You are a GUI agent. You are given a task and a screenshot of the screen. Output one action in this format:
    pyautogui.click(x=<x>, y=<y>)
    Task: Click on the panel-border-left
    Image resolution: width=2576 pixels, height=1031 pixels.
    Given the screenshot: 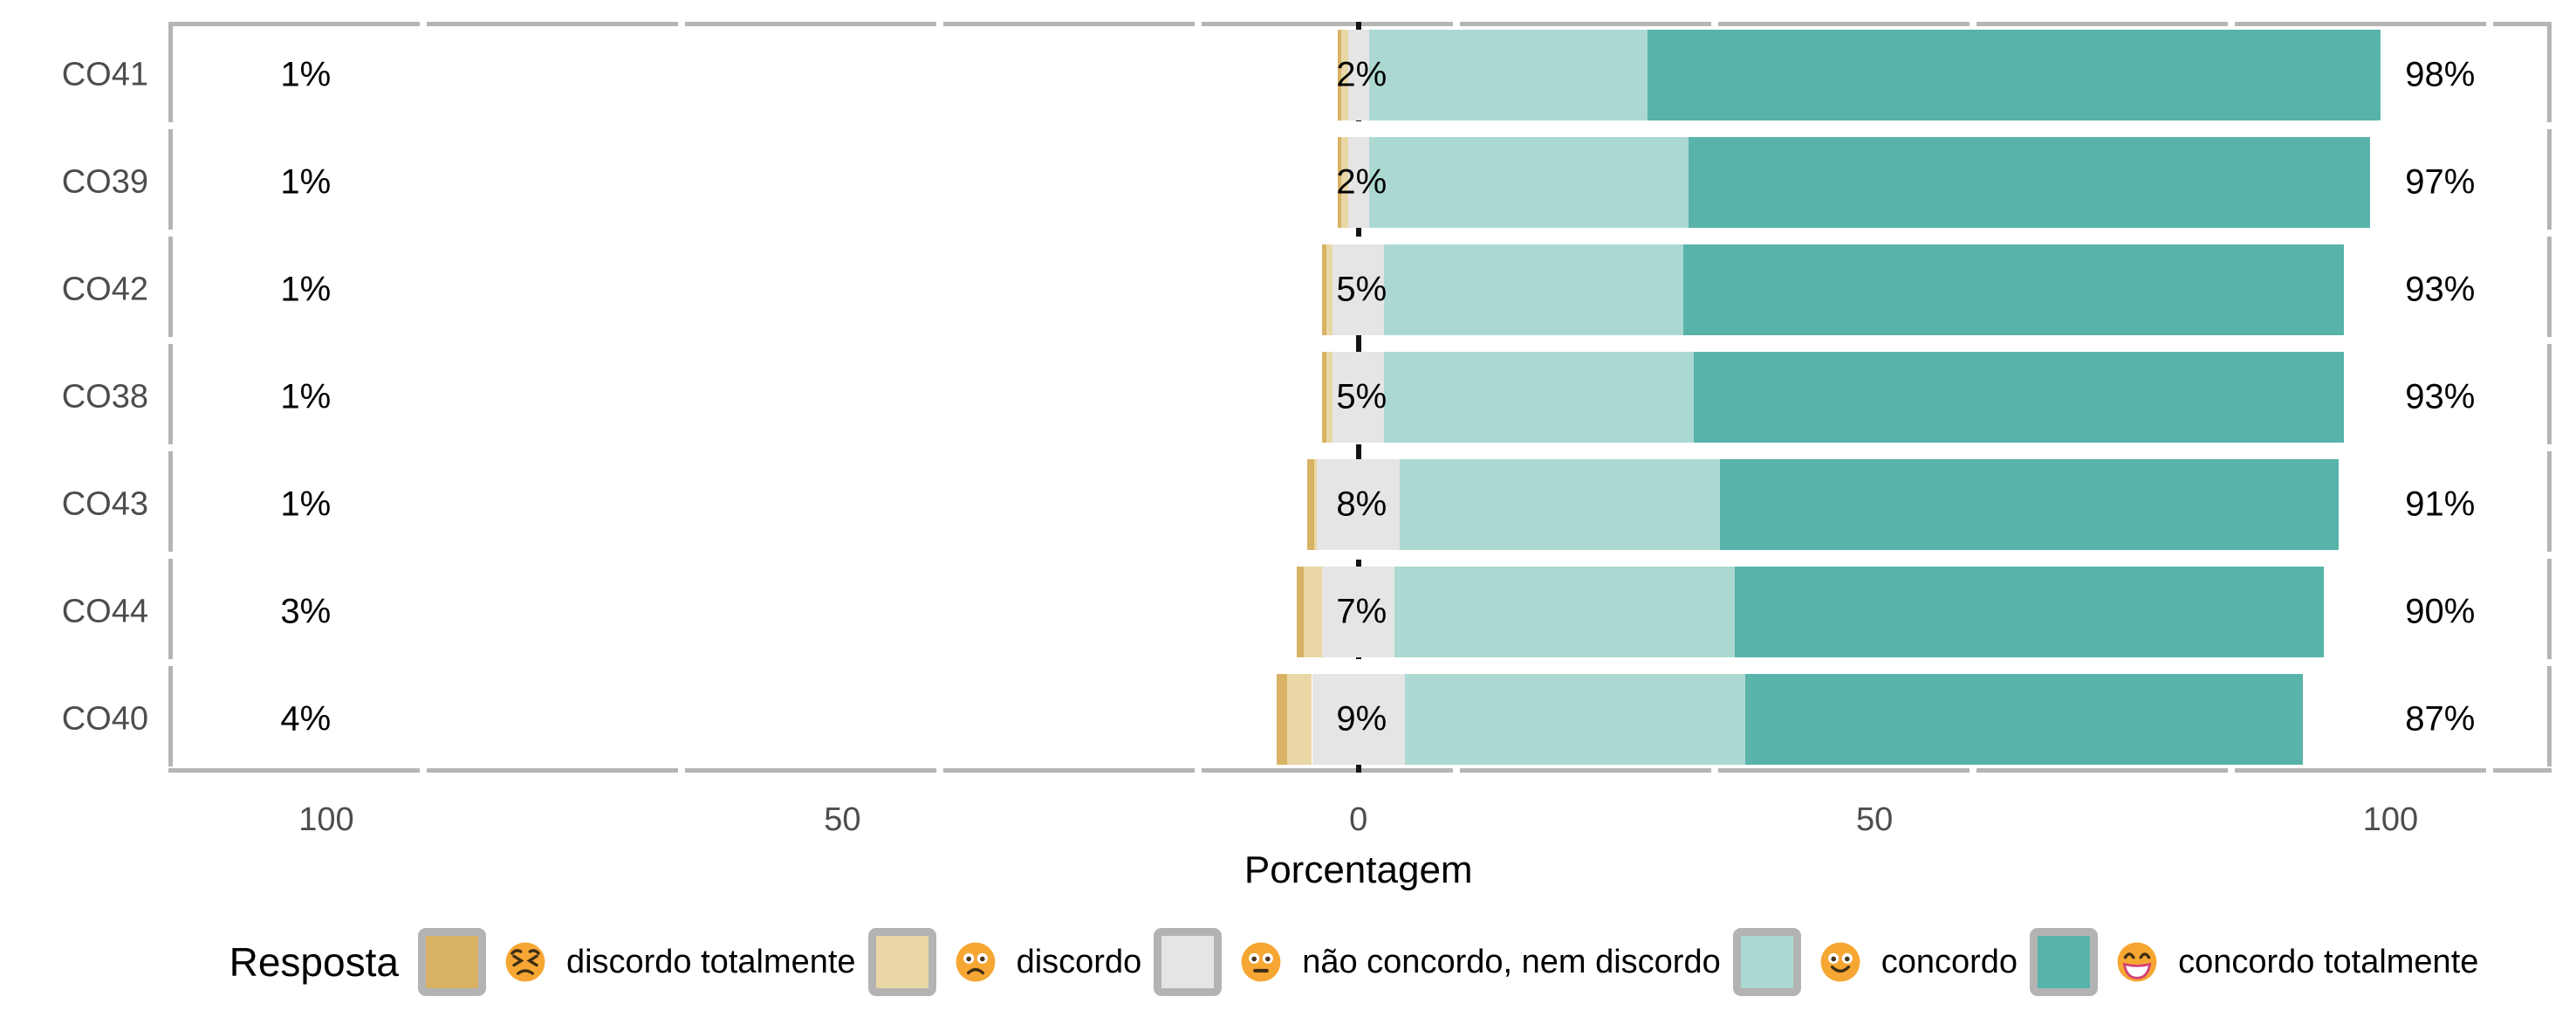 What is the action you would take?
    pyautogui.click(x=170, y=397)
    